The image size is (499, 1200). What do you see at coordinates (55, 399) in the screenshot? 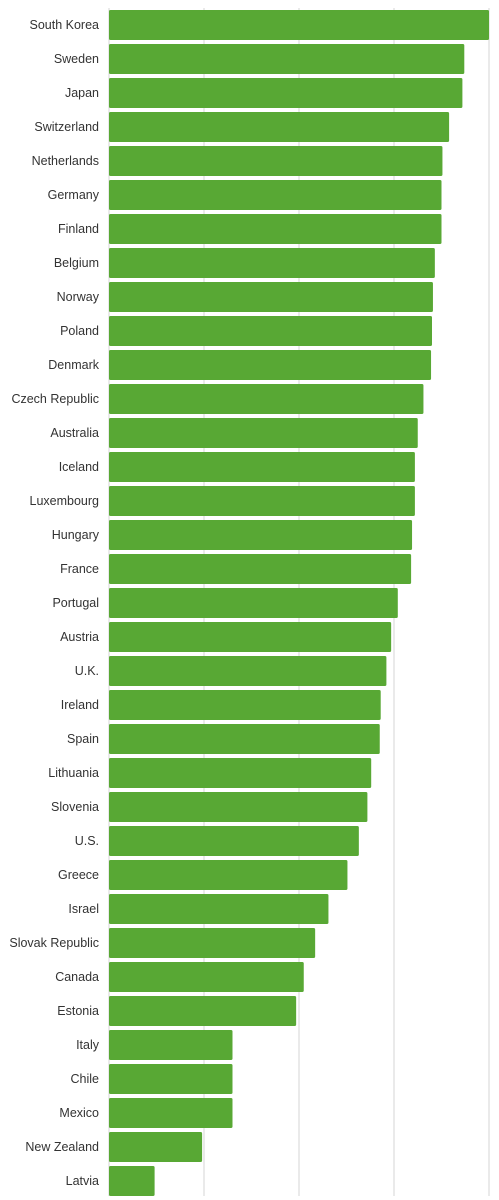
I see `category-label: Czech Republic` at bounding box center [55, 399].